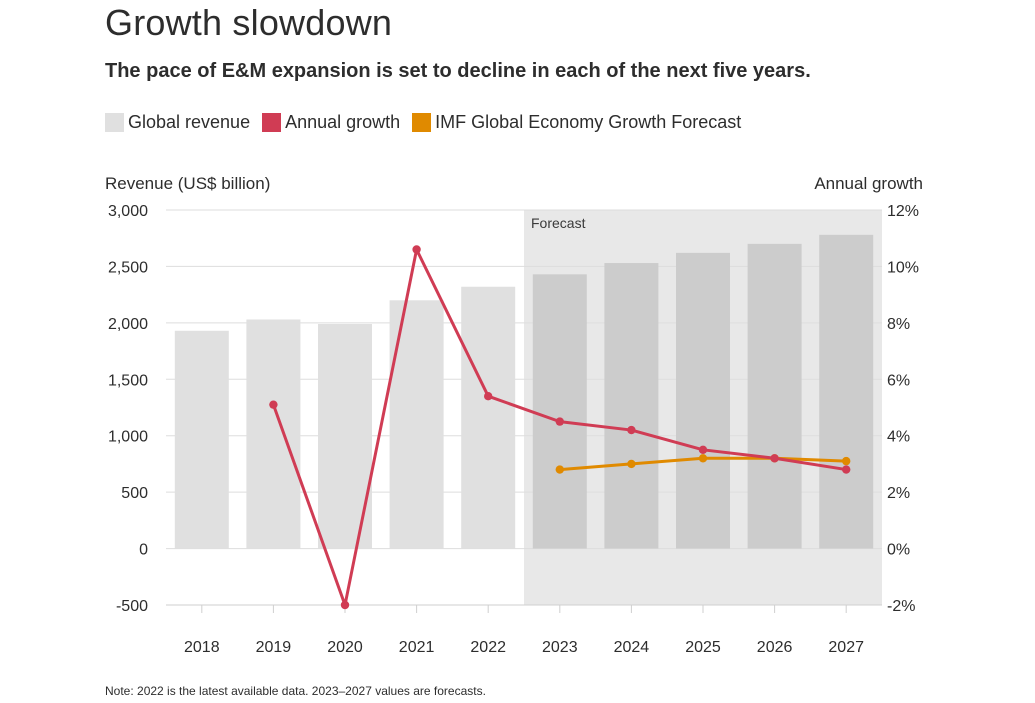  I want to click on x-tick-label: 2027, so click(846, 647).